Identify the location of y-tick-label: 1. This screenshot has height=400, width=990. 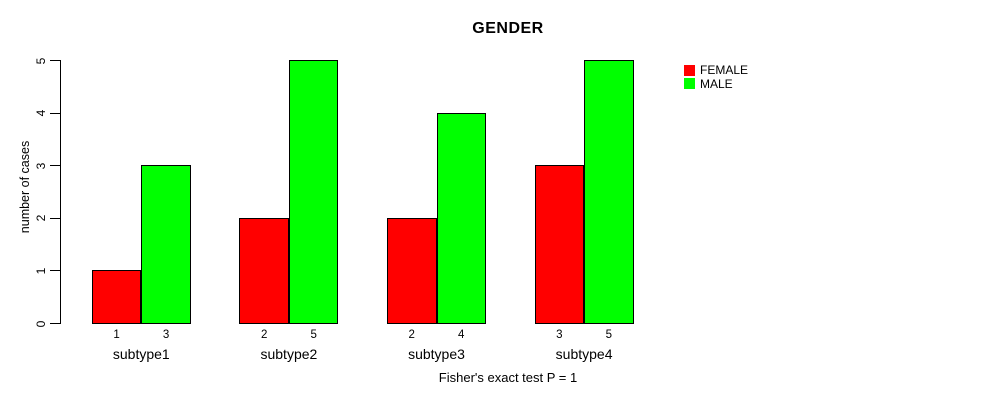
(41, 271).